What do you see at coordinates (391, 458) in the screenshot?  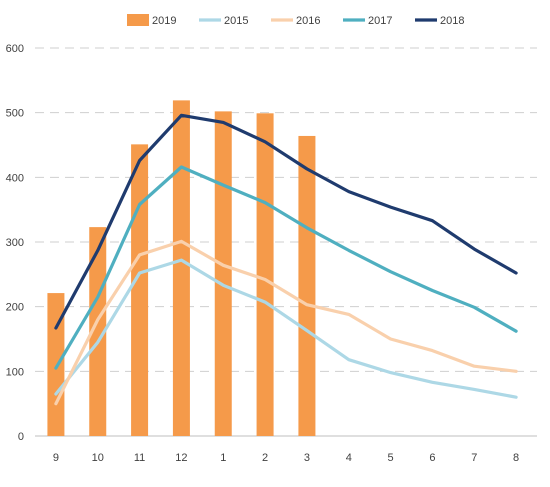 I see `x-tick-label: 5` at bounding box center [391, 458].